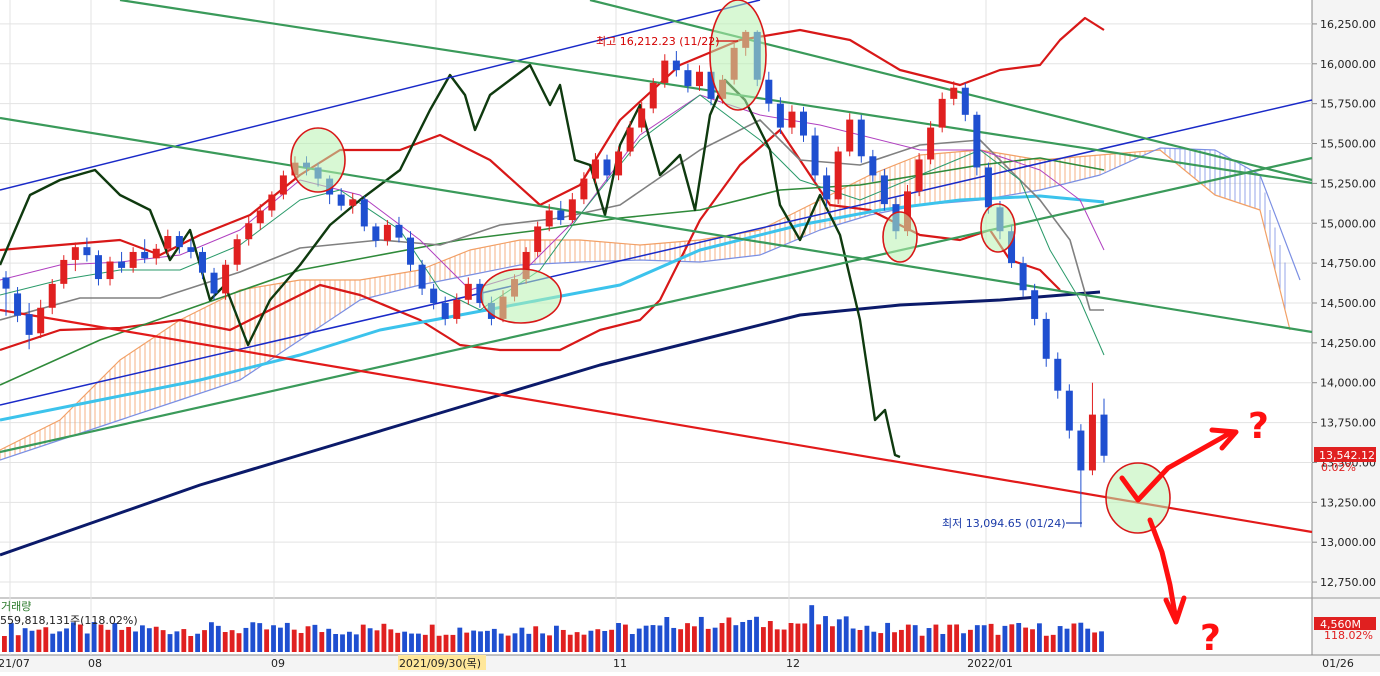 This screenshot has width=1380, height=676. Describe the element at coordinates (1175, 610) in the screenshot. I see `arrow-down-head` at that location.